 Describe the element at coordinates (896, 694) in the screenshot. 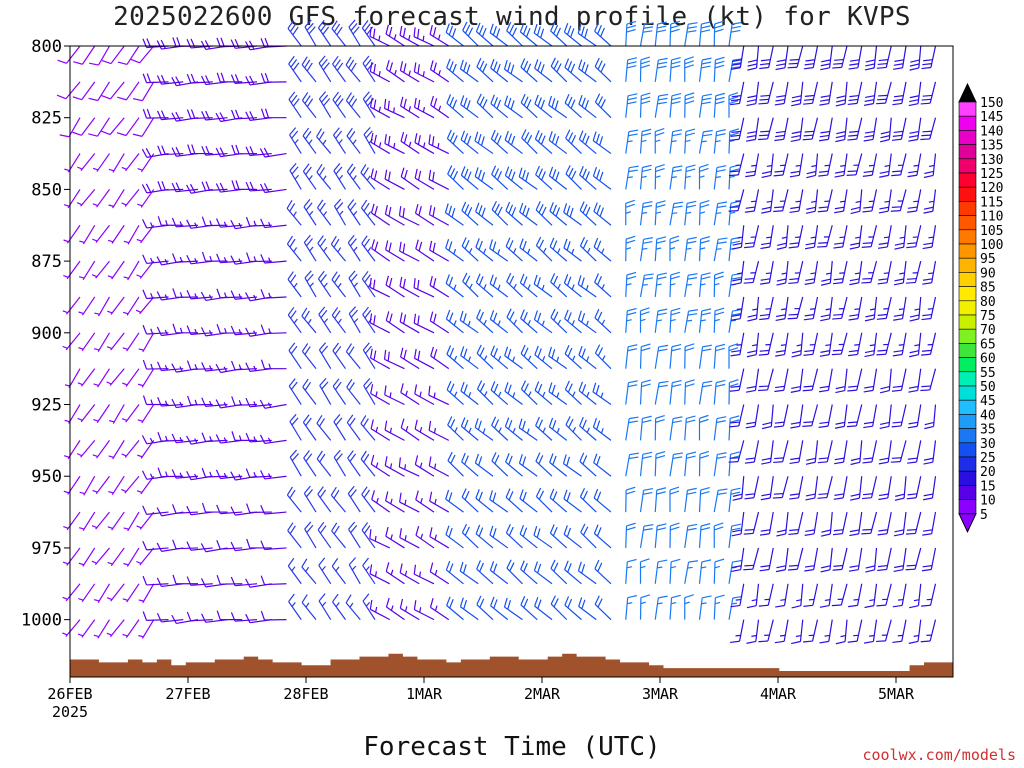

I see `x-tick-label: 5MAR` at that location.